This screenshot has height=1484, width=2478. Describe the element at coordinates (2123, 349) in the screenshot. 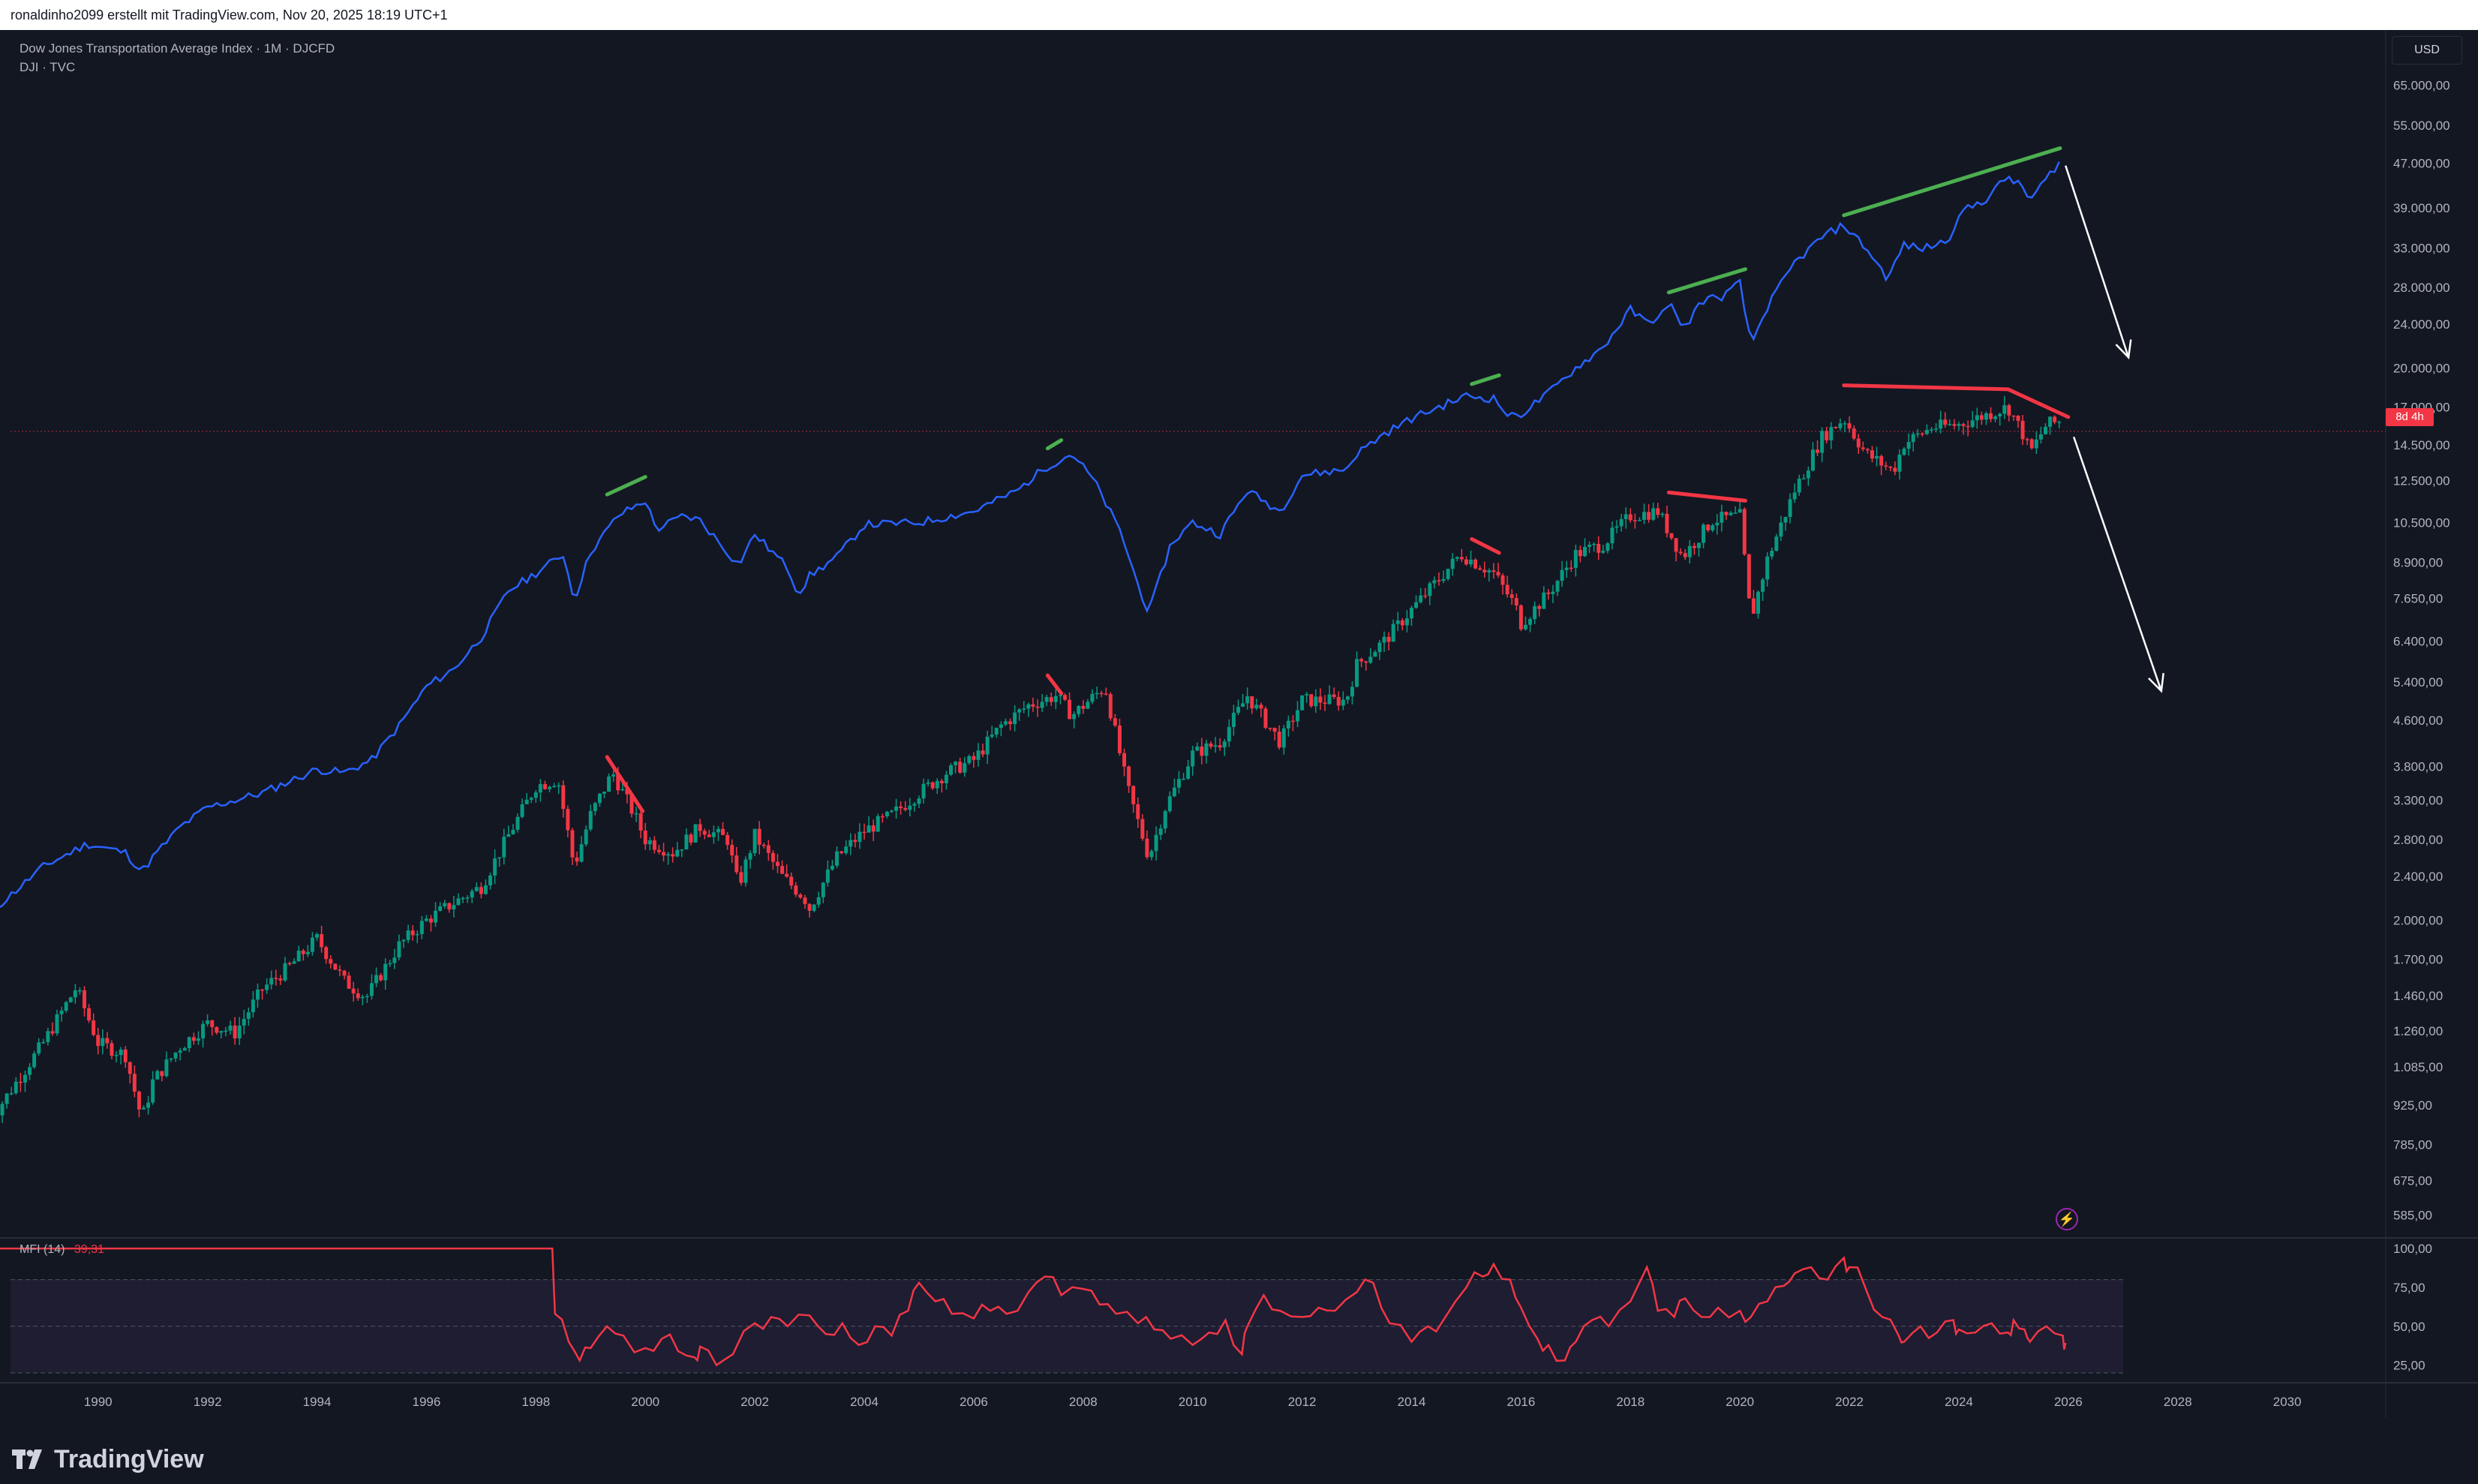

I see `arrow-head` at that location.